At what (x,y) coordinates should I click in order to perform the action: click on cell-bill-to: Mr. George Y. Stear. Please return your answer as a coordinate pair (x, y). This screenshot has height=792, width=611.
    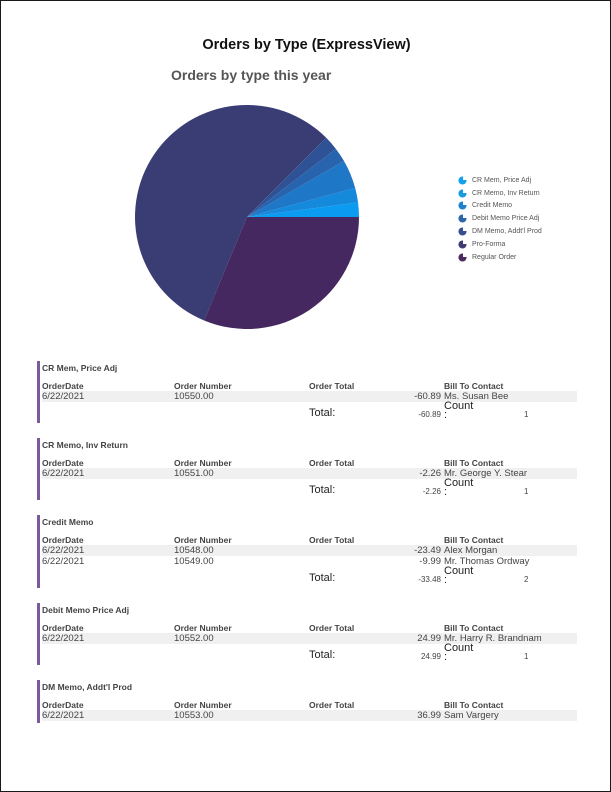
    Looking at the image, I should click on (486, 473).